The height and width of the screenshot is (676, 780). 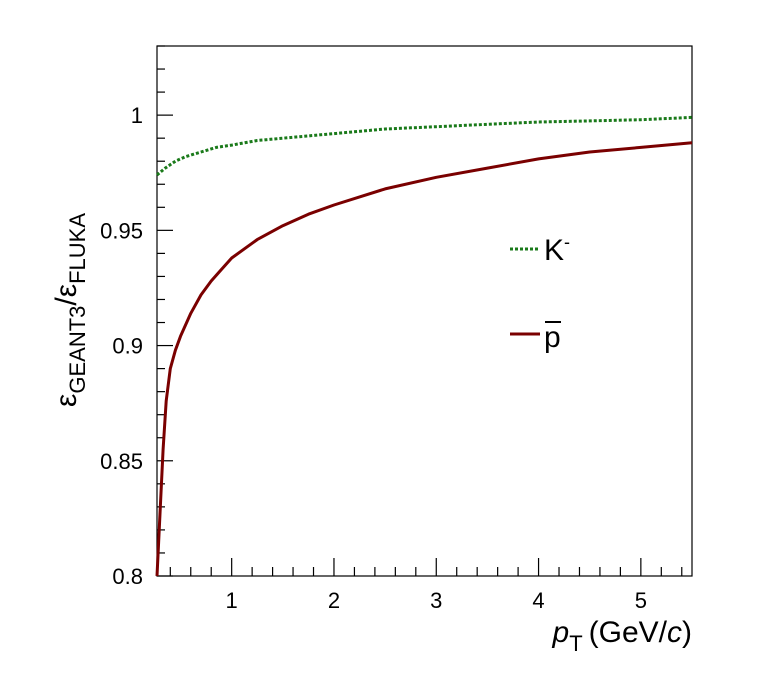 I want to click on x-tick-label: 4, so click(x=538, y=600).